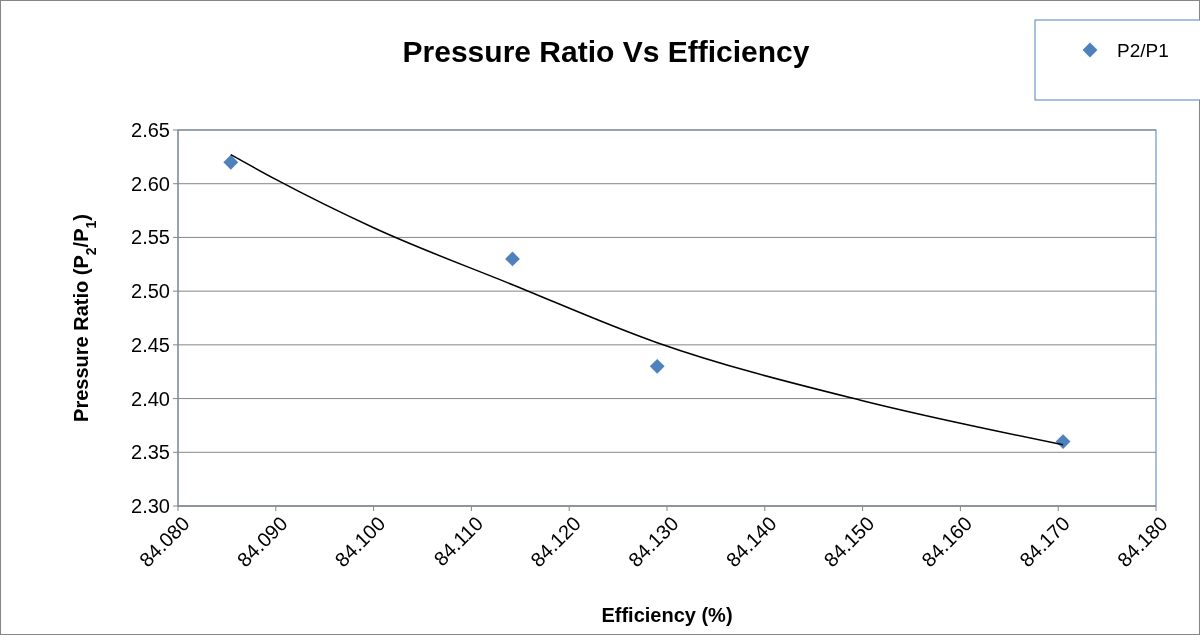 The height and width of the screenshot is (635, 1200). Describe the element at coordinates (150, 237) in the screenshot. I see `y-tick-label: 2.55` at that location.